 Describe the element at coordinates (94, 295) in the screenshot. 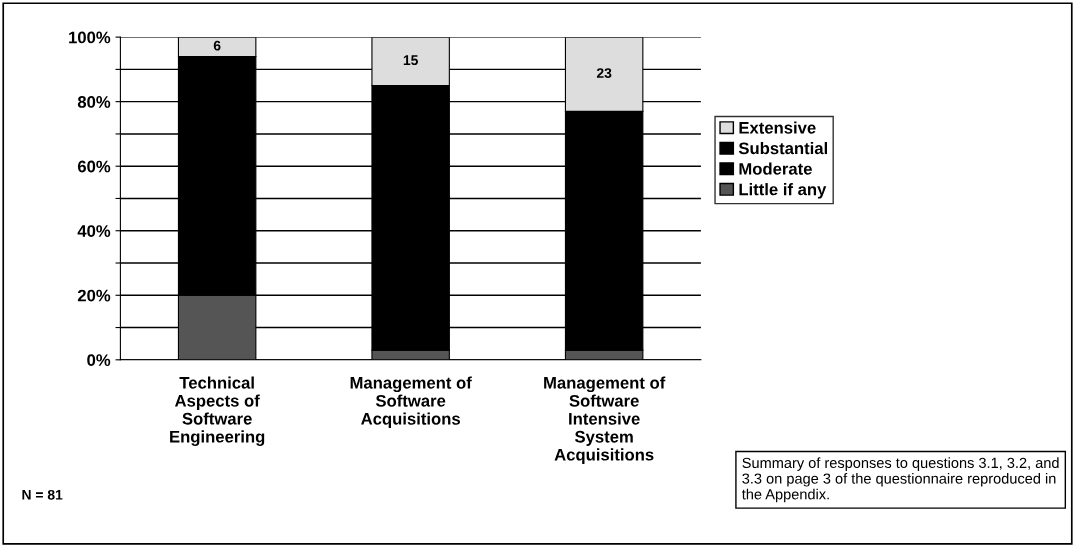

I see `y-tick-label: 20%` at that location.